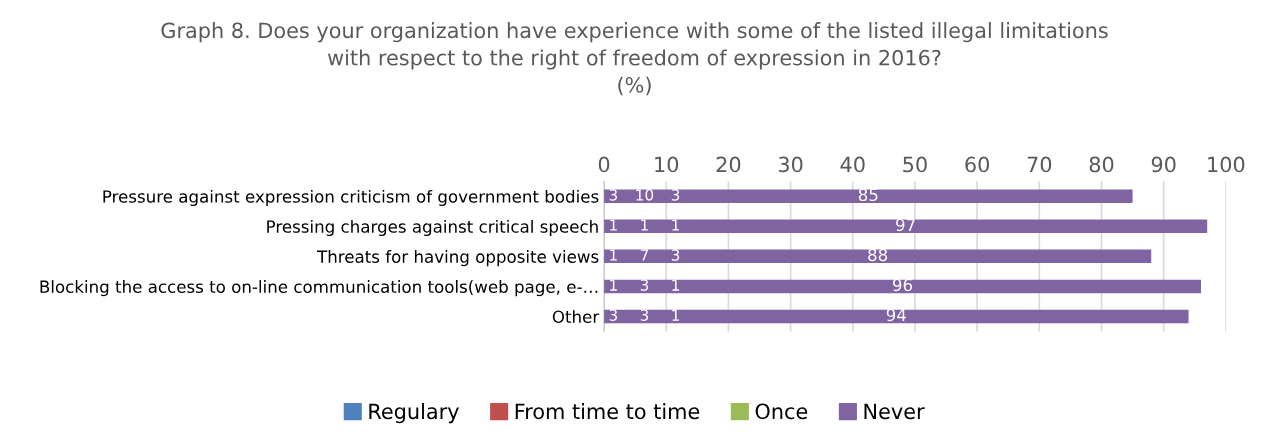 Image resolution: width=1269 pixels, height=442 pixels. I want to click on legend-label: Never, so click(894, 411).